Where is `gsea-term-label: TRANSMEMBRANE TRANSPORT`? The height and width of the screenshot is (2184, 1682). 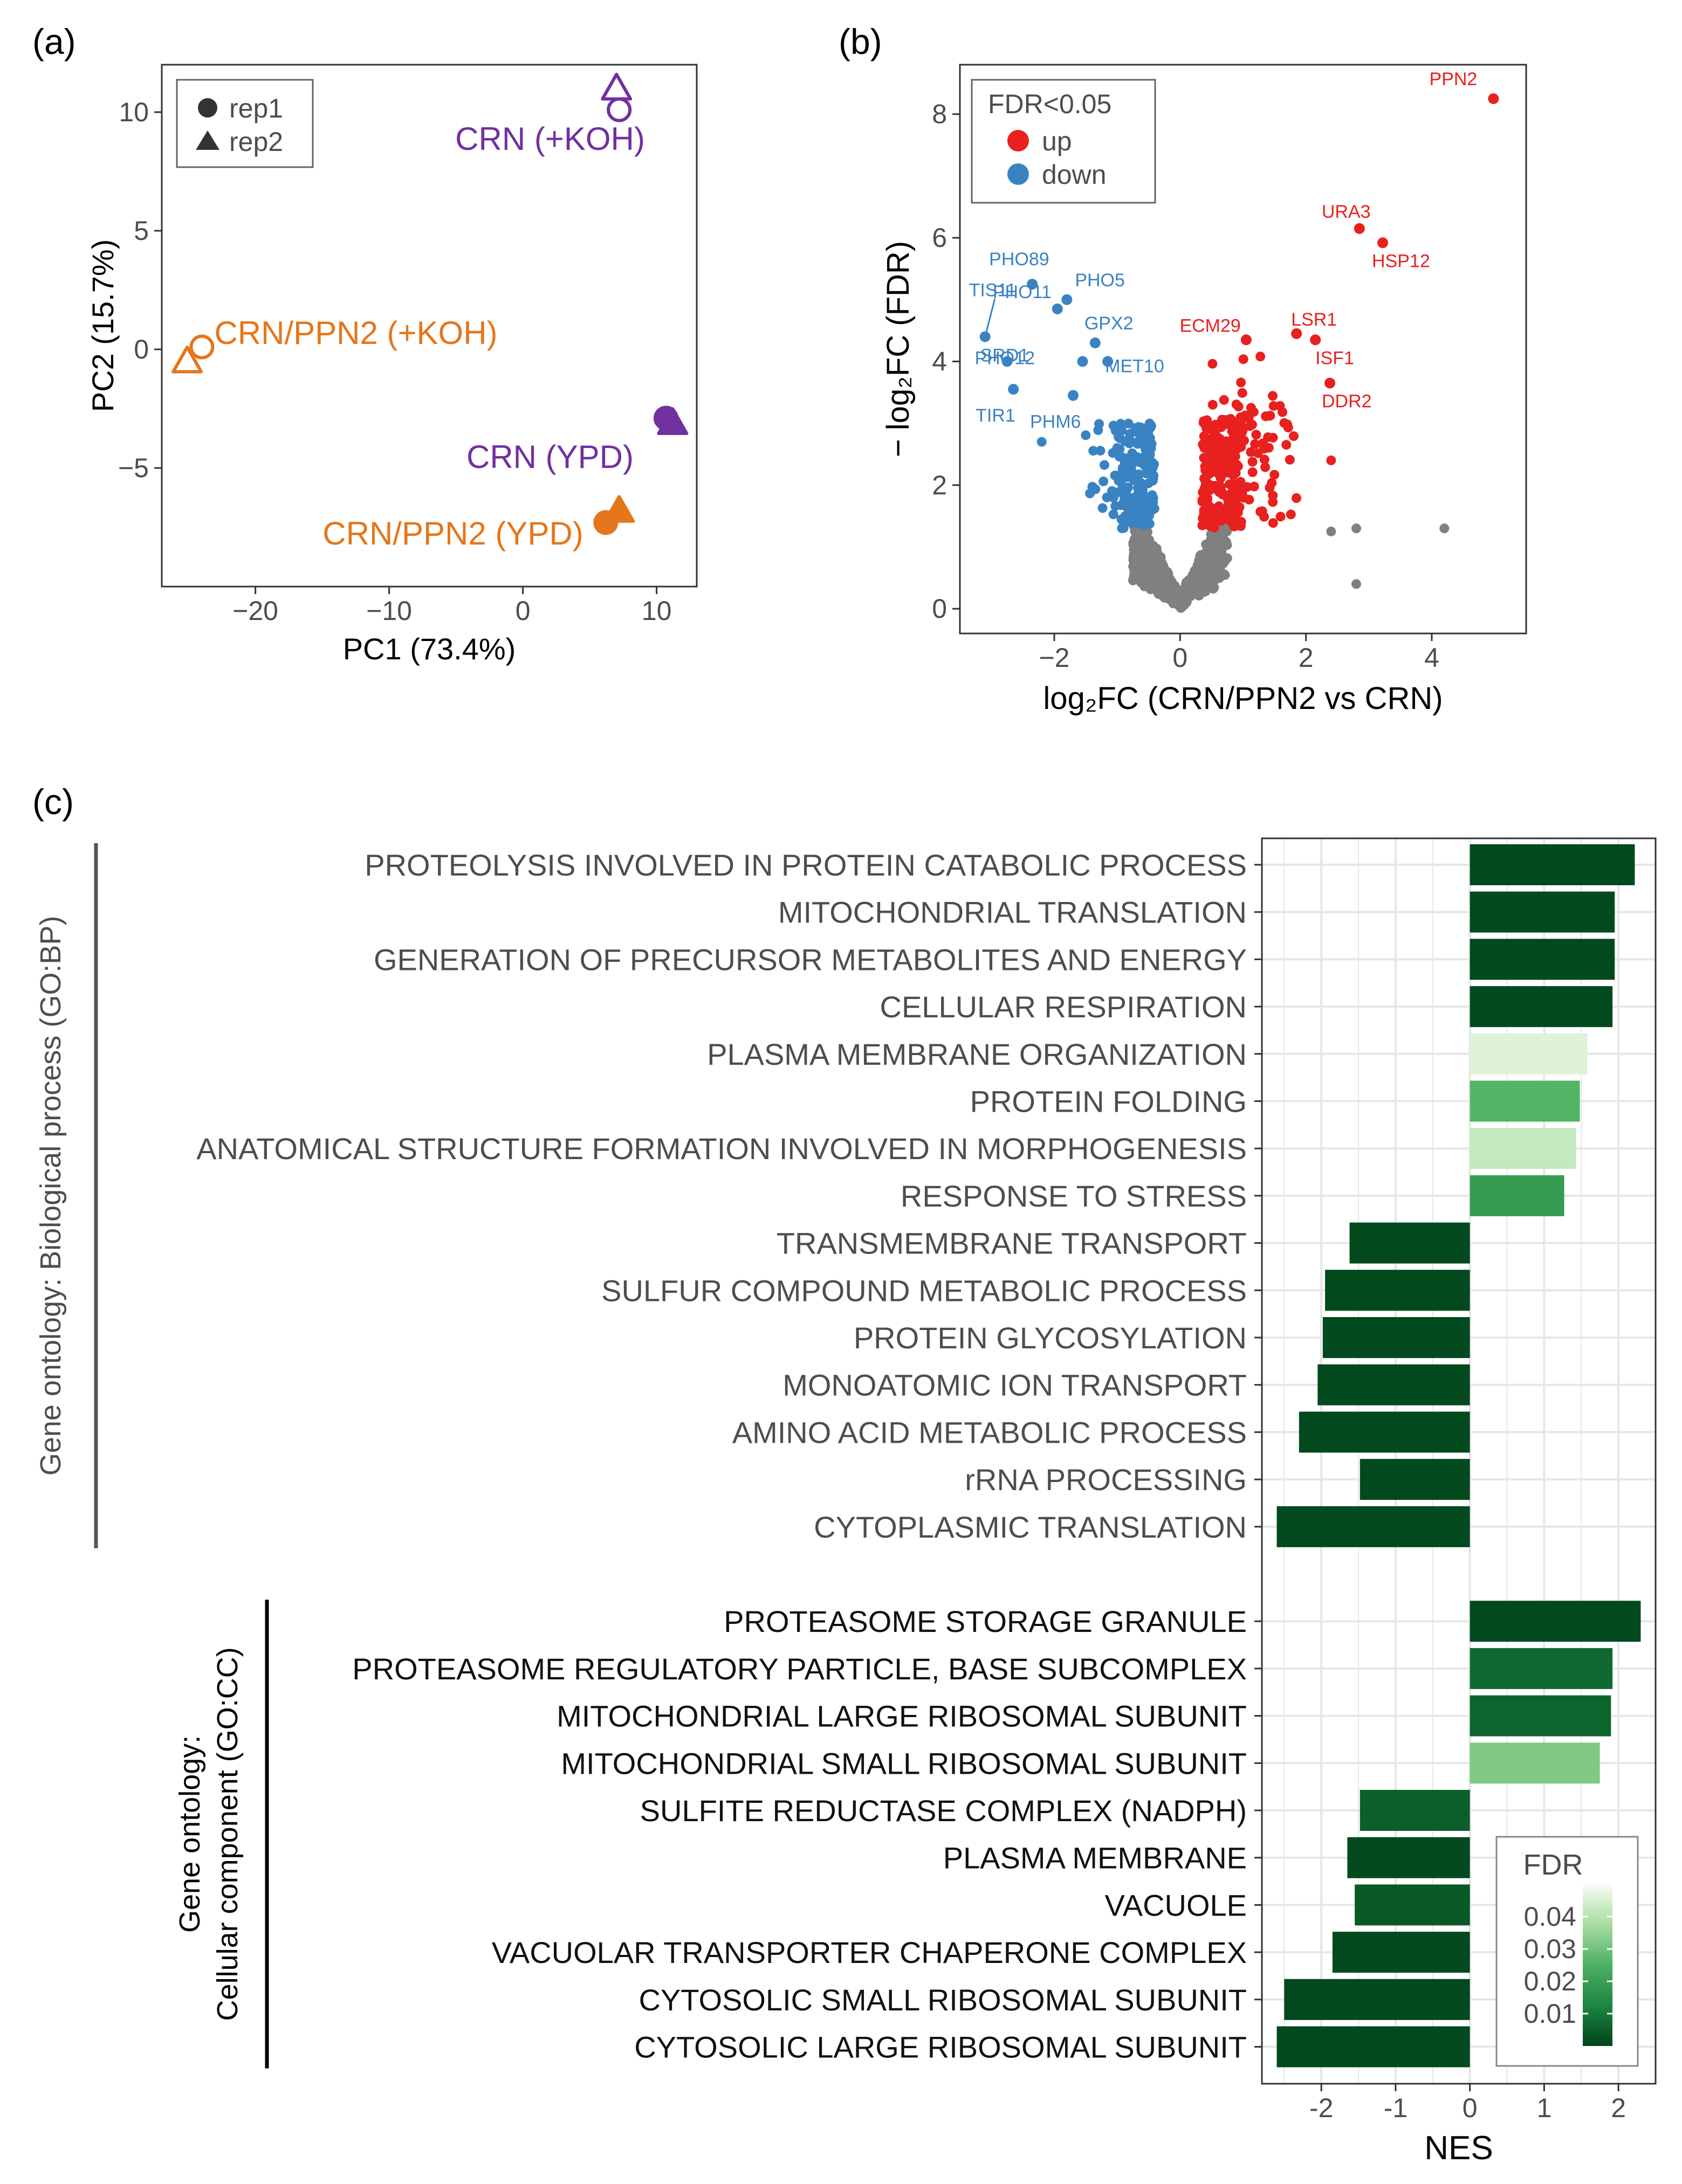
gsea-term-label: TRANSMEMBRANE TRANSPORT is located at coordinates (1012, 1243).